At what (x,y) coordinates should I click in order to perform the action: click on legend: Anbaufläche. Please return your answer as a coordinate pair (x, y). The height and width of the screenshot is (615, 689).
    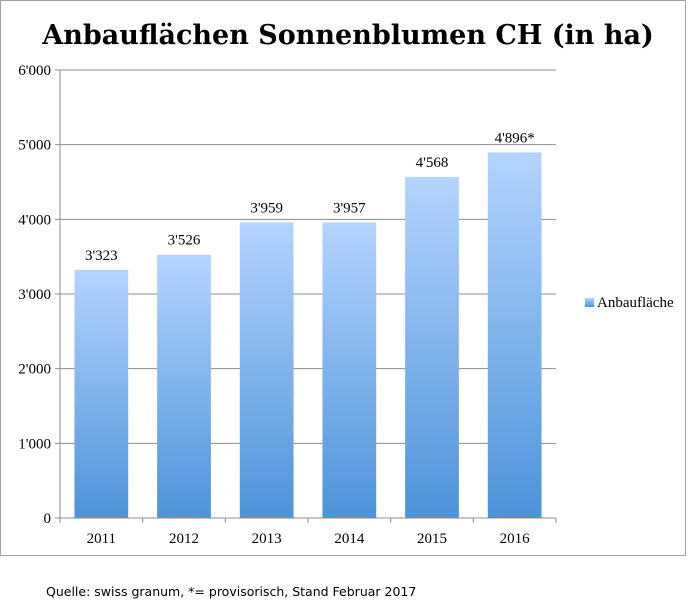
    Looking at the image, I should click on (629, 303).